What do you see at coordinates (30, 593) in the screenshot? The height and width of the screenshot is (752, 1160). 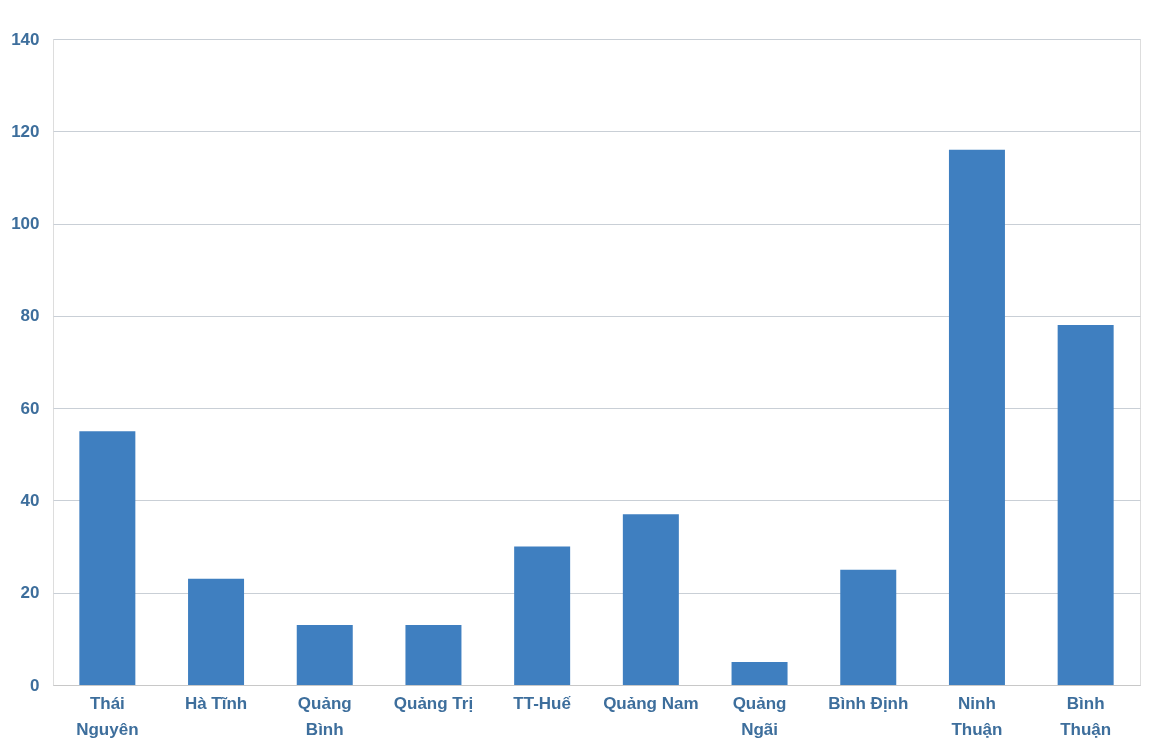 I see `y-tick-label: 20` at bounding box center [30, 593].